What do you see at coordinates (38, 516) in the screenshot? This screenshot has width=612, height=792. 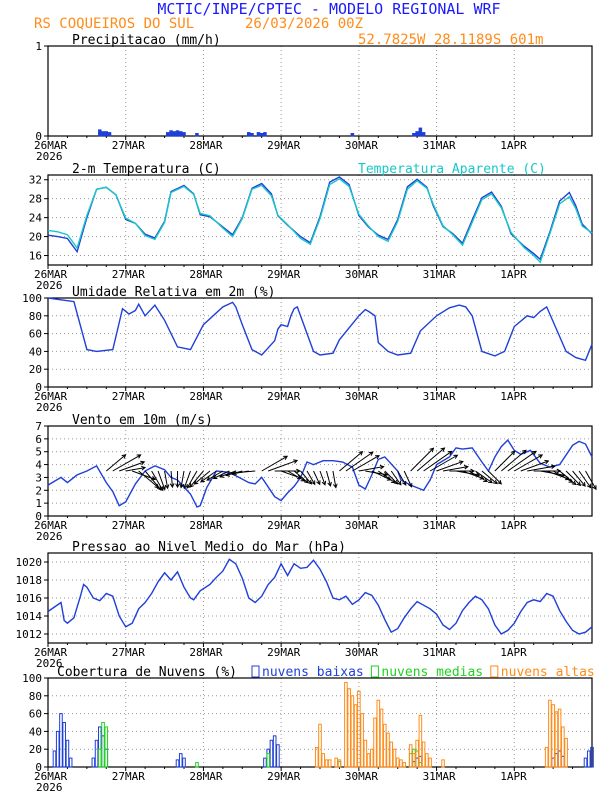 I see `y-tick-label: 0` at bounding box center [38, 516].